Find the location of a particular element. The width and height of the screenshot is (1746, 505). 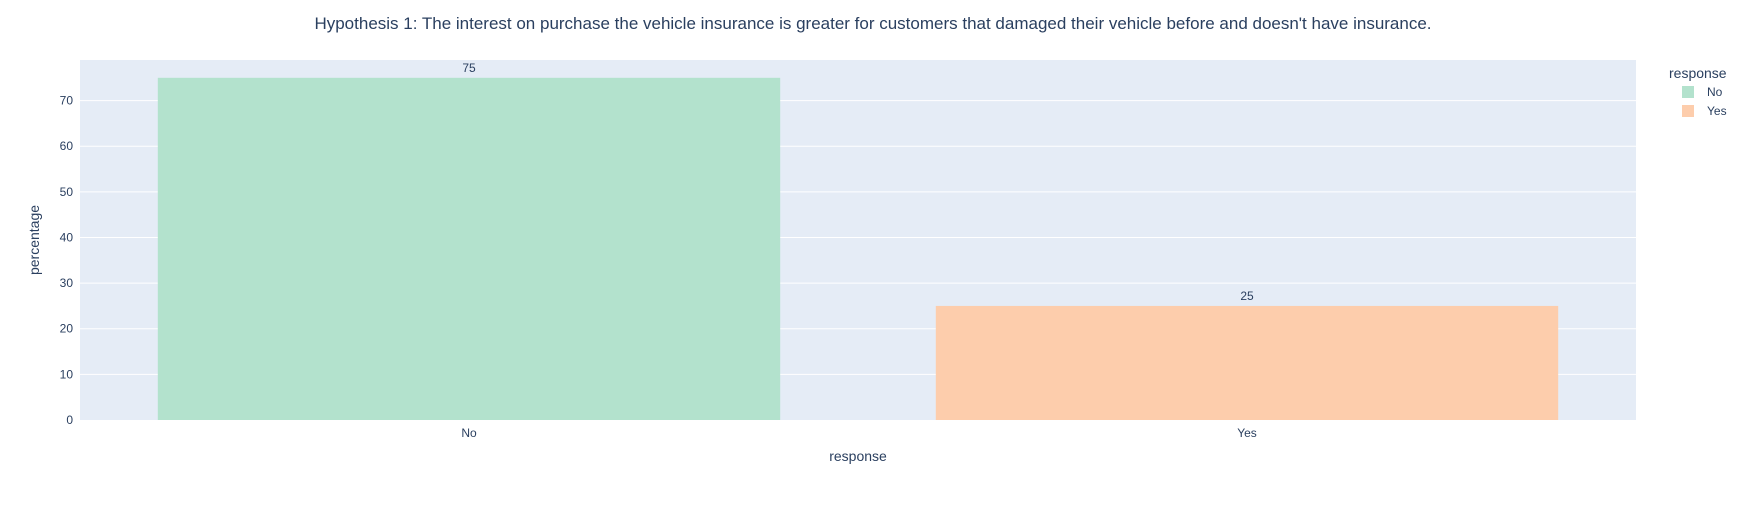

y-tick-label: 20 is located at coordinates (67, 329).